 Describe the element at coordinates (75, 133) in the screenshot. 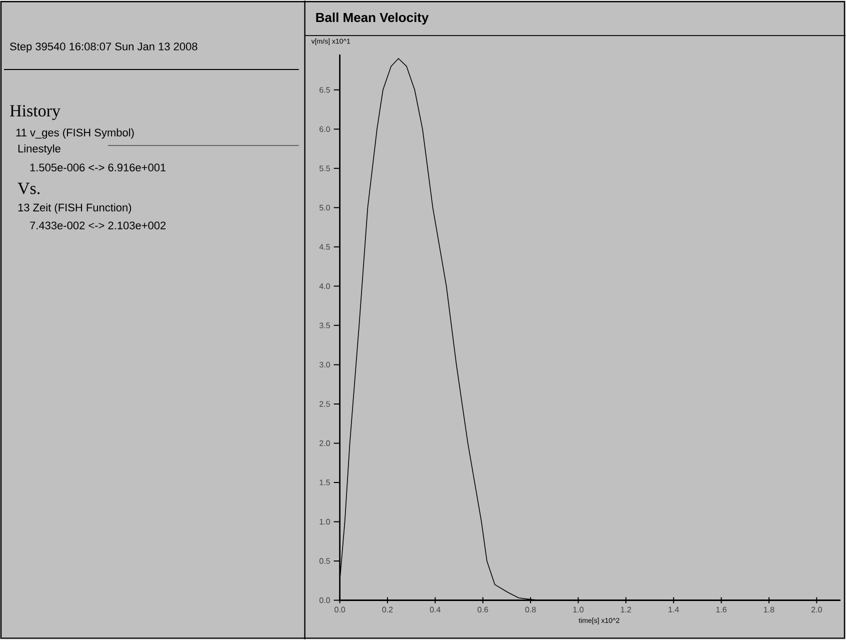

I see `text: 11 v_ges (FISH Symbol)` at that location.